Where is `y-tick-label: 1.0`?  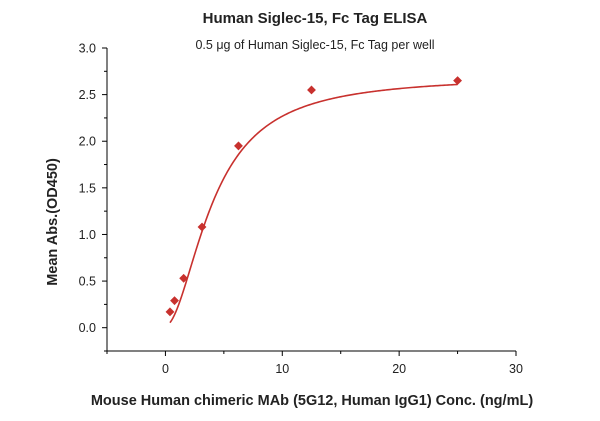
y-tick-label: 1.0 is located at coordinates (87, 235).